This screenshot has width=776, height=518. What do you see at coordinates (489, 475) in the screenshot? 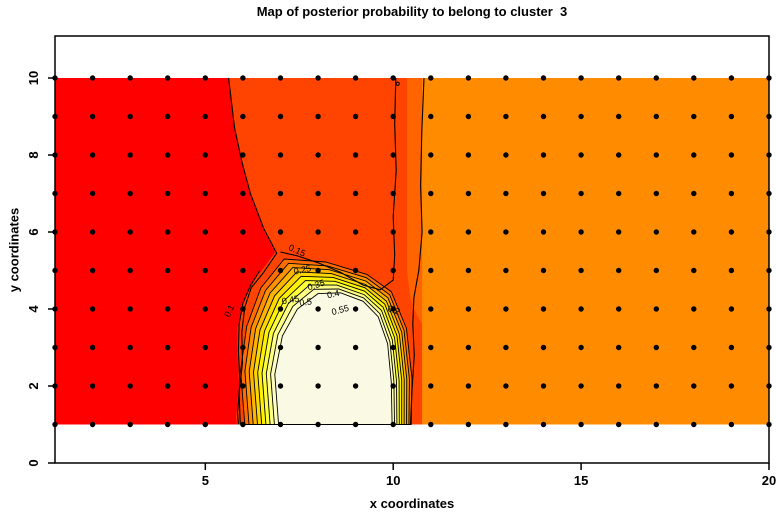
I see `x-axis-ticks: 5 10 15 20` at bounding box center [489, 475].